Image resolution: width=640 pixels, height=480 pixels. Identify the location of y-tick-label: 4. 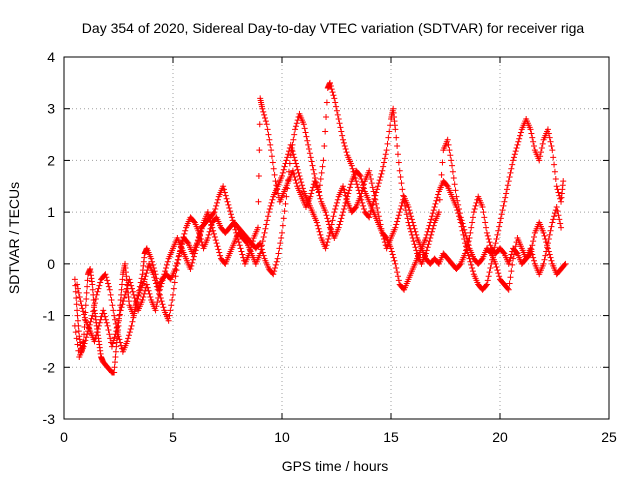
(51, 57).